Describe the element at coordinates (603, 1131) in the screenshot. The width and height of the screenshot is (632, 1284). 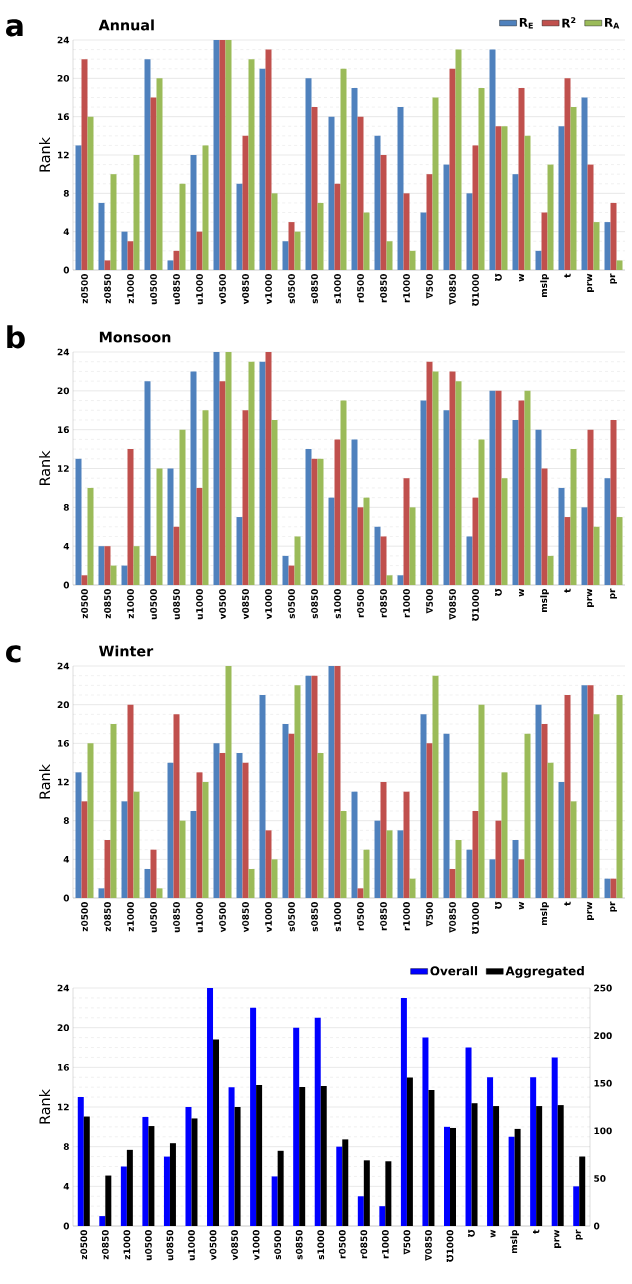
I see `y2-tick-label: 100` at that location.